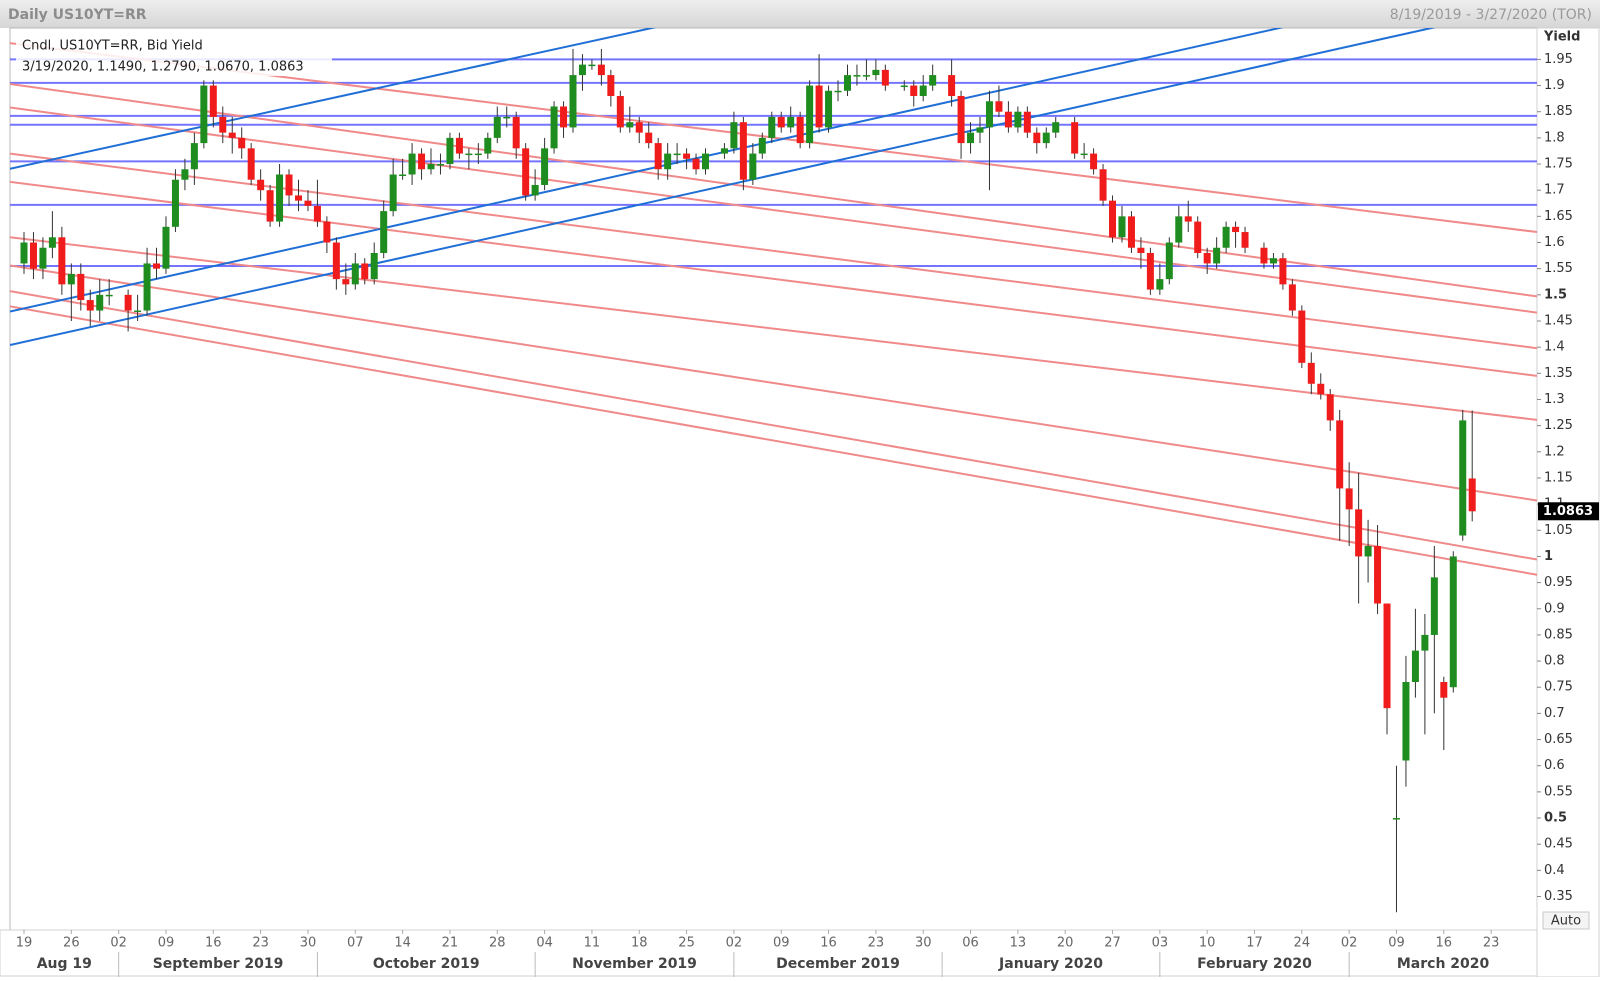 Image resolution: width=1600 pixels, height=981 pixels. What do you see at coordinates (213, 943) in the screenshot?
I see `x-tick-label: 16` at bounding box center [213, 943].